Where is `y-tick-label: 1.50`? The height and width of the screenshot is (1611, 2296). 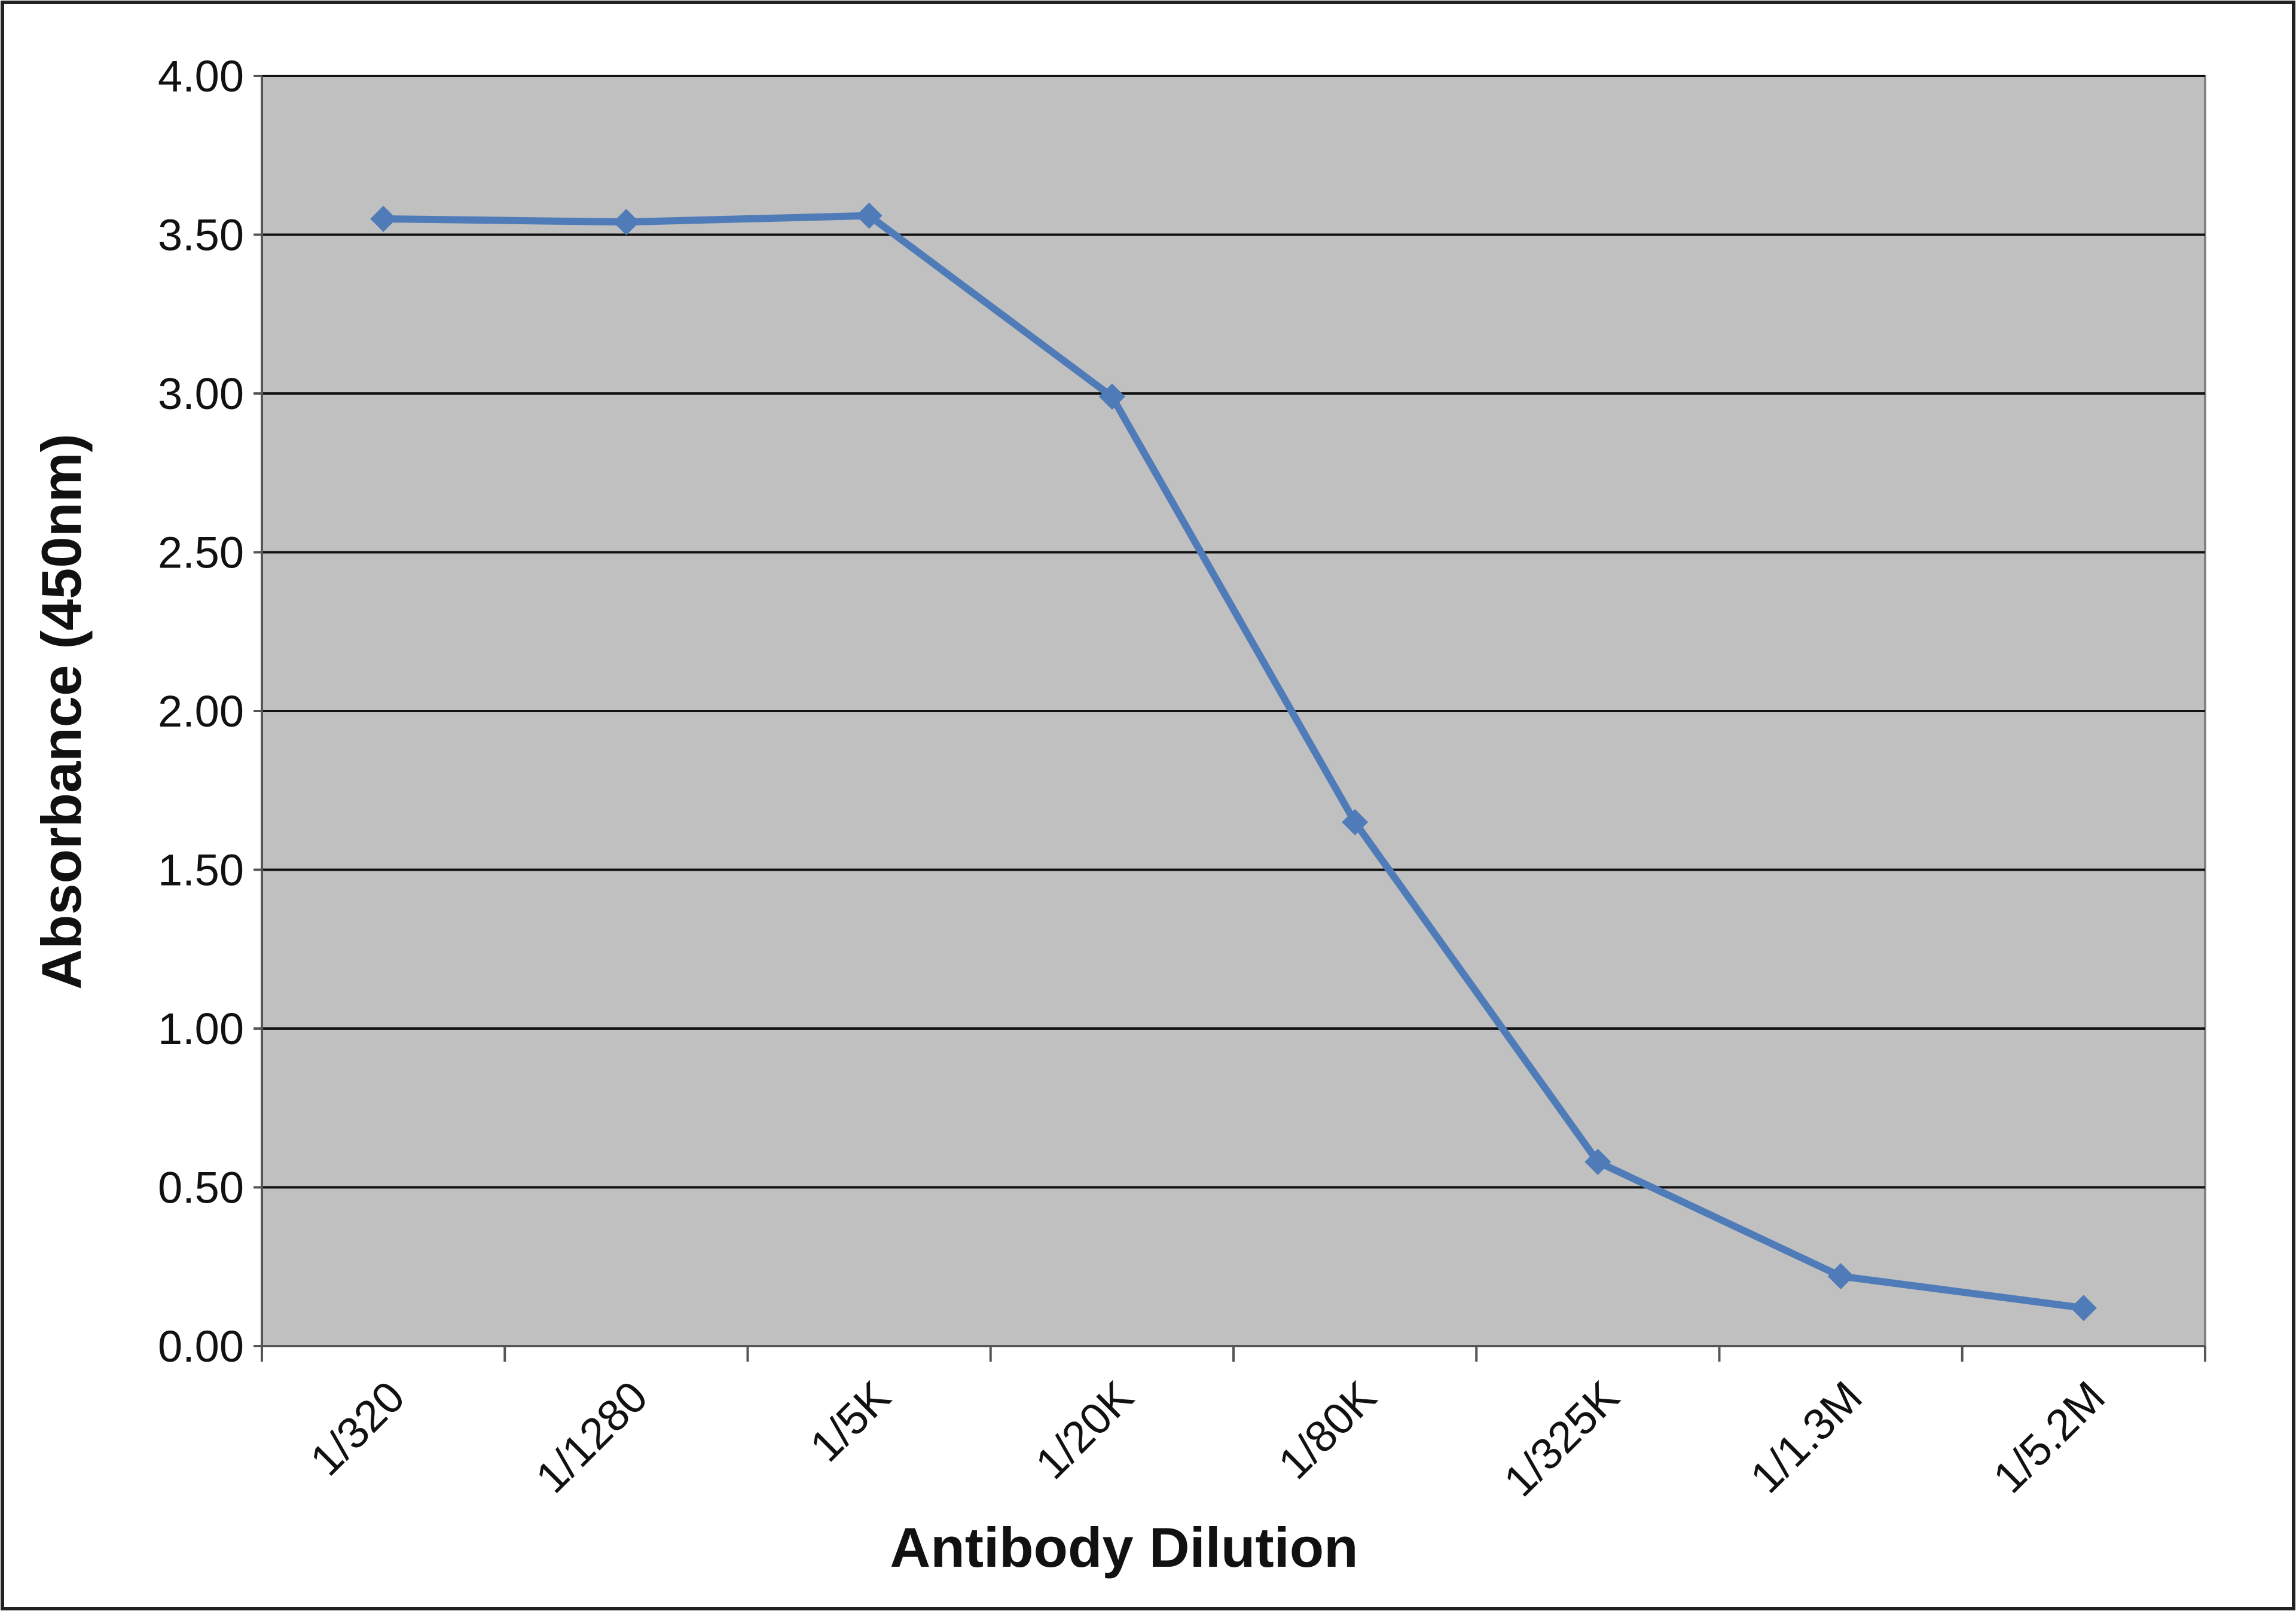 y-tick-label: 1.50 is located at coordinates (201, 870).